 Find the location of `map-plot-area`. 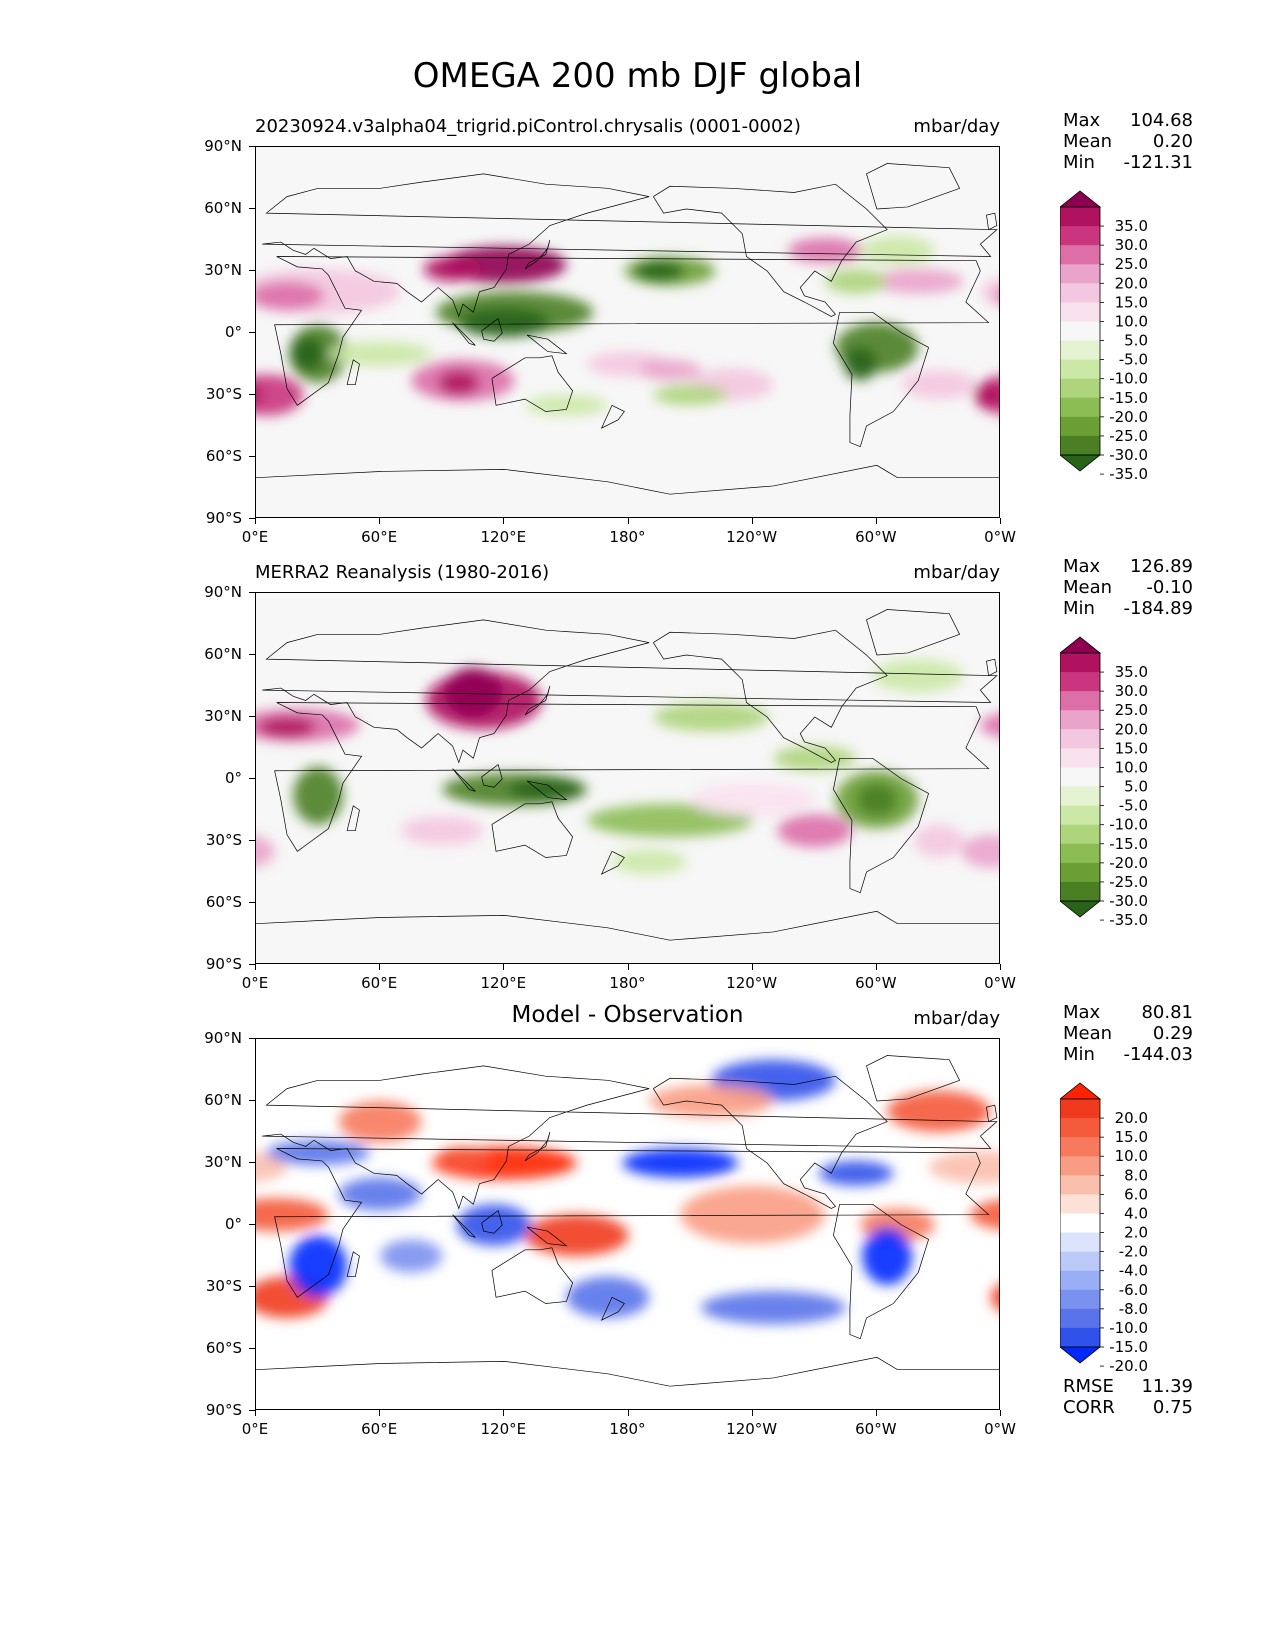

map-plot-area is located at coordinates (627, 332).